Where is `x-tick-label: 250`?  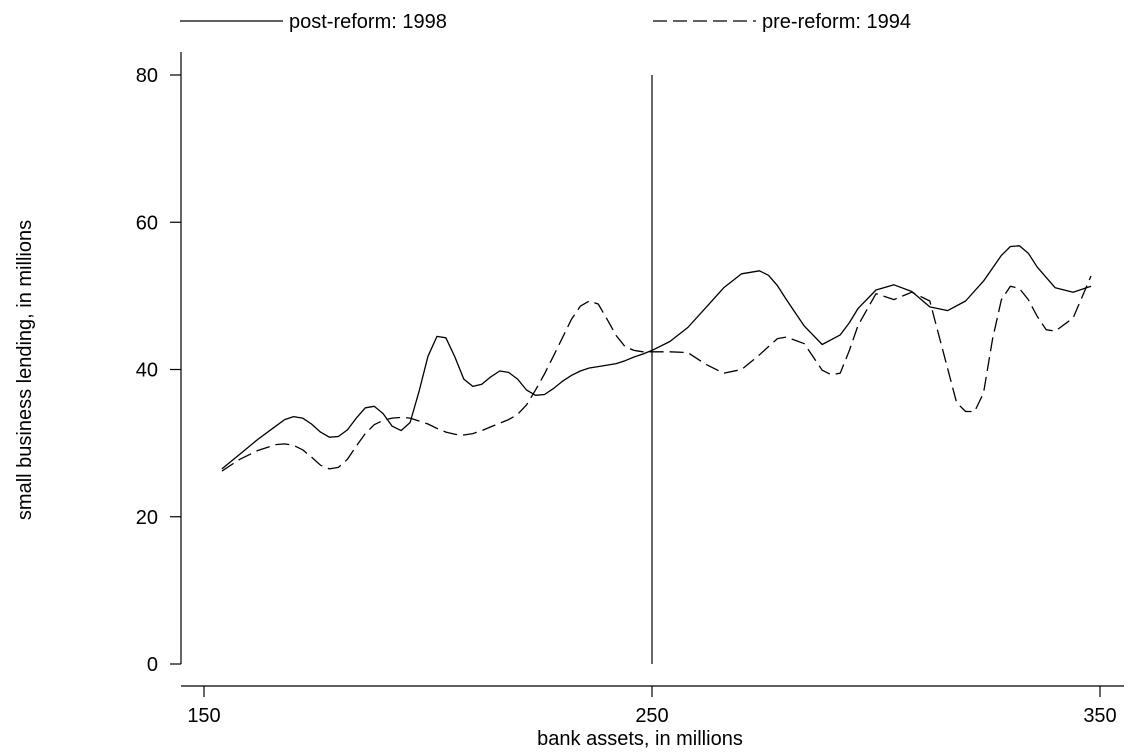
x-tick-label: 250 is located at coordinates (651, 716).